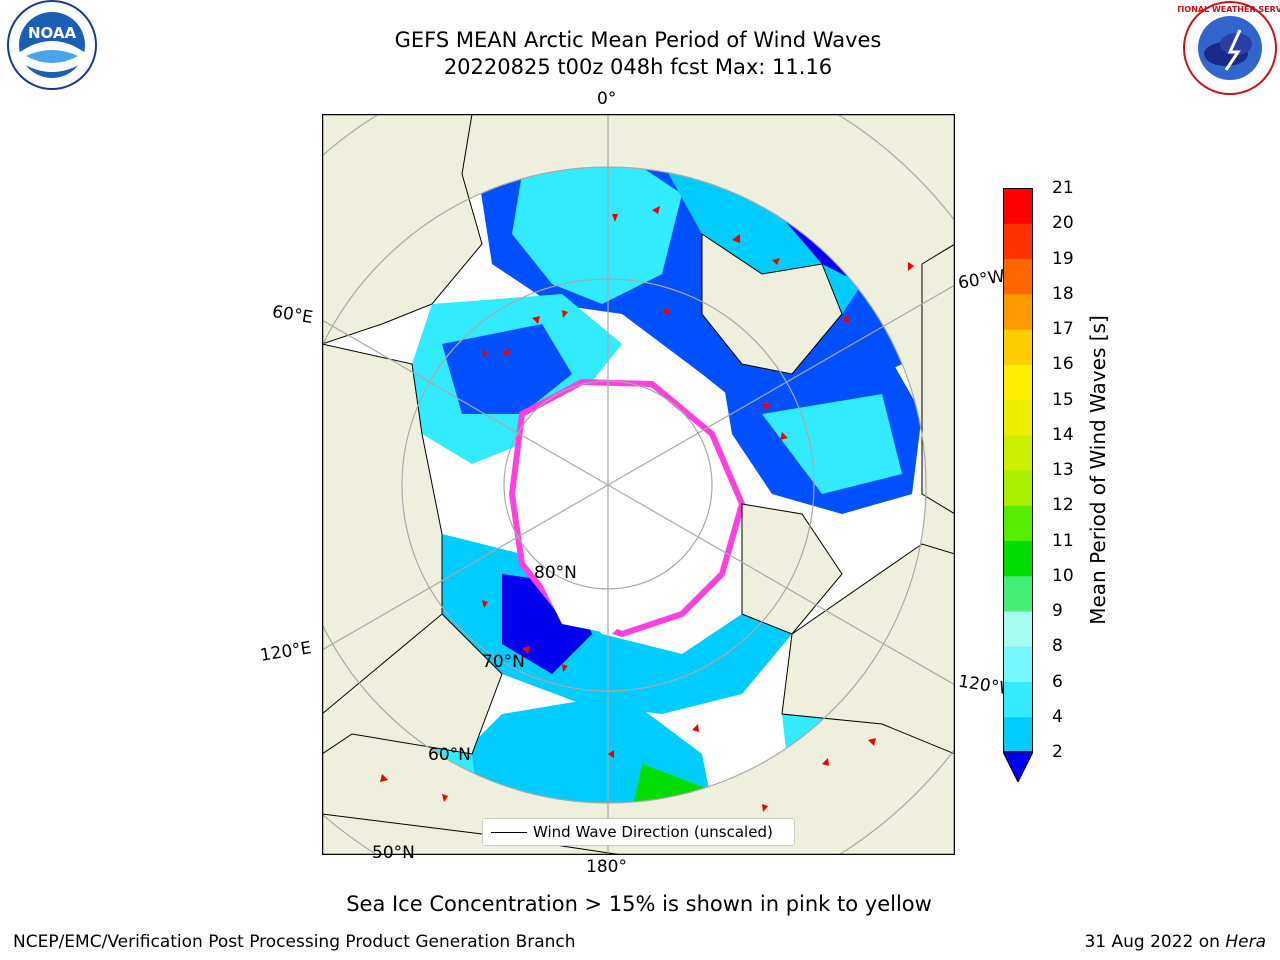 Image resolution: width=1280 pixels, height=960 pixels. Describe the element at coordinates (1057, 611) in the screenshot. I see `colorbar-tick-label: 9` at that location.